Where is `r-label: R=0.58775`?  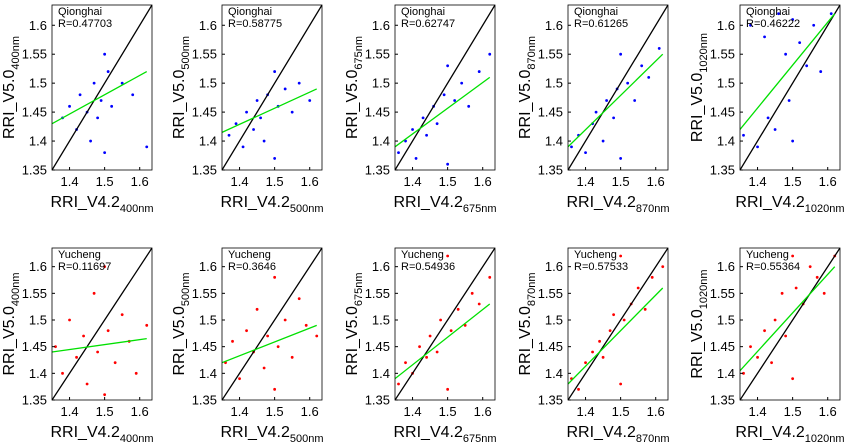 r-label: R=0.58775 is located at coordinates (255, 24).